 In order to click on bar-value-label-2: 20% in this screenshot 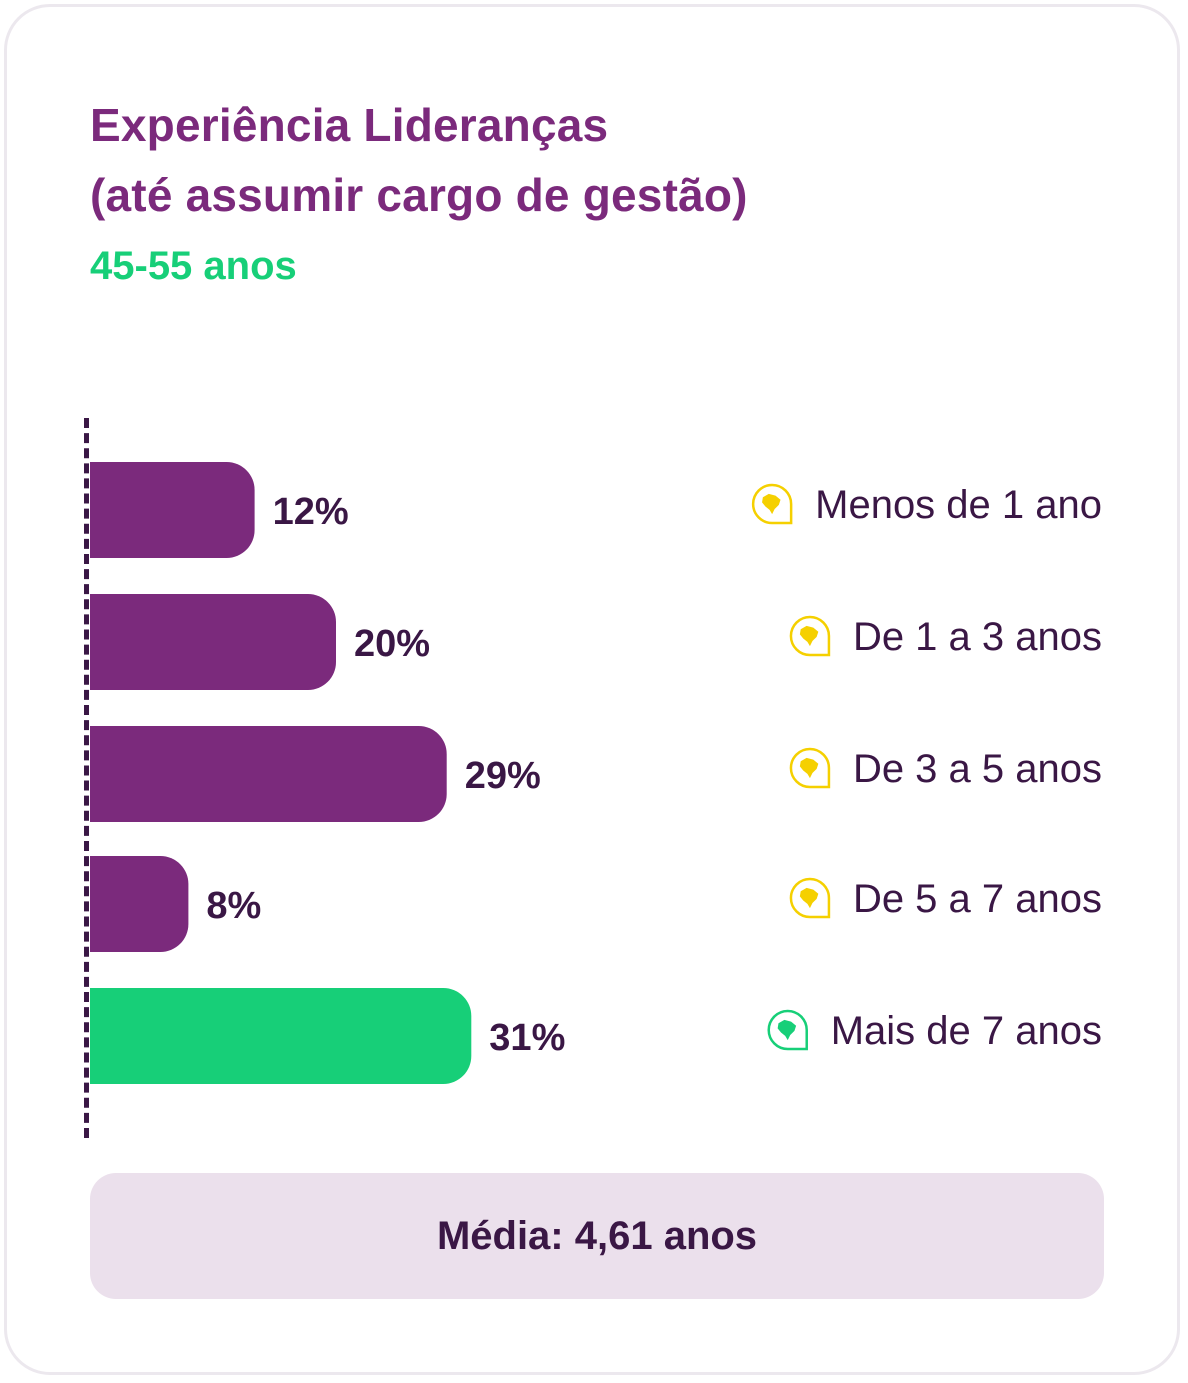, I will do `click(392, 644)`.